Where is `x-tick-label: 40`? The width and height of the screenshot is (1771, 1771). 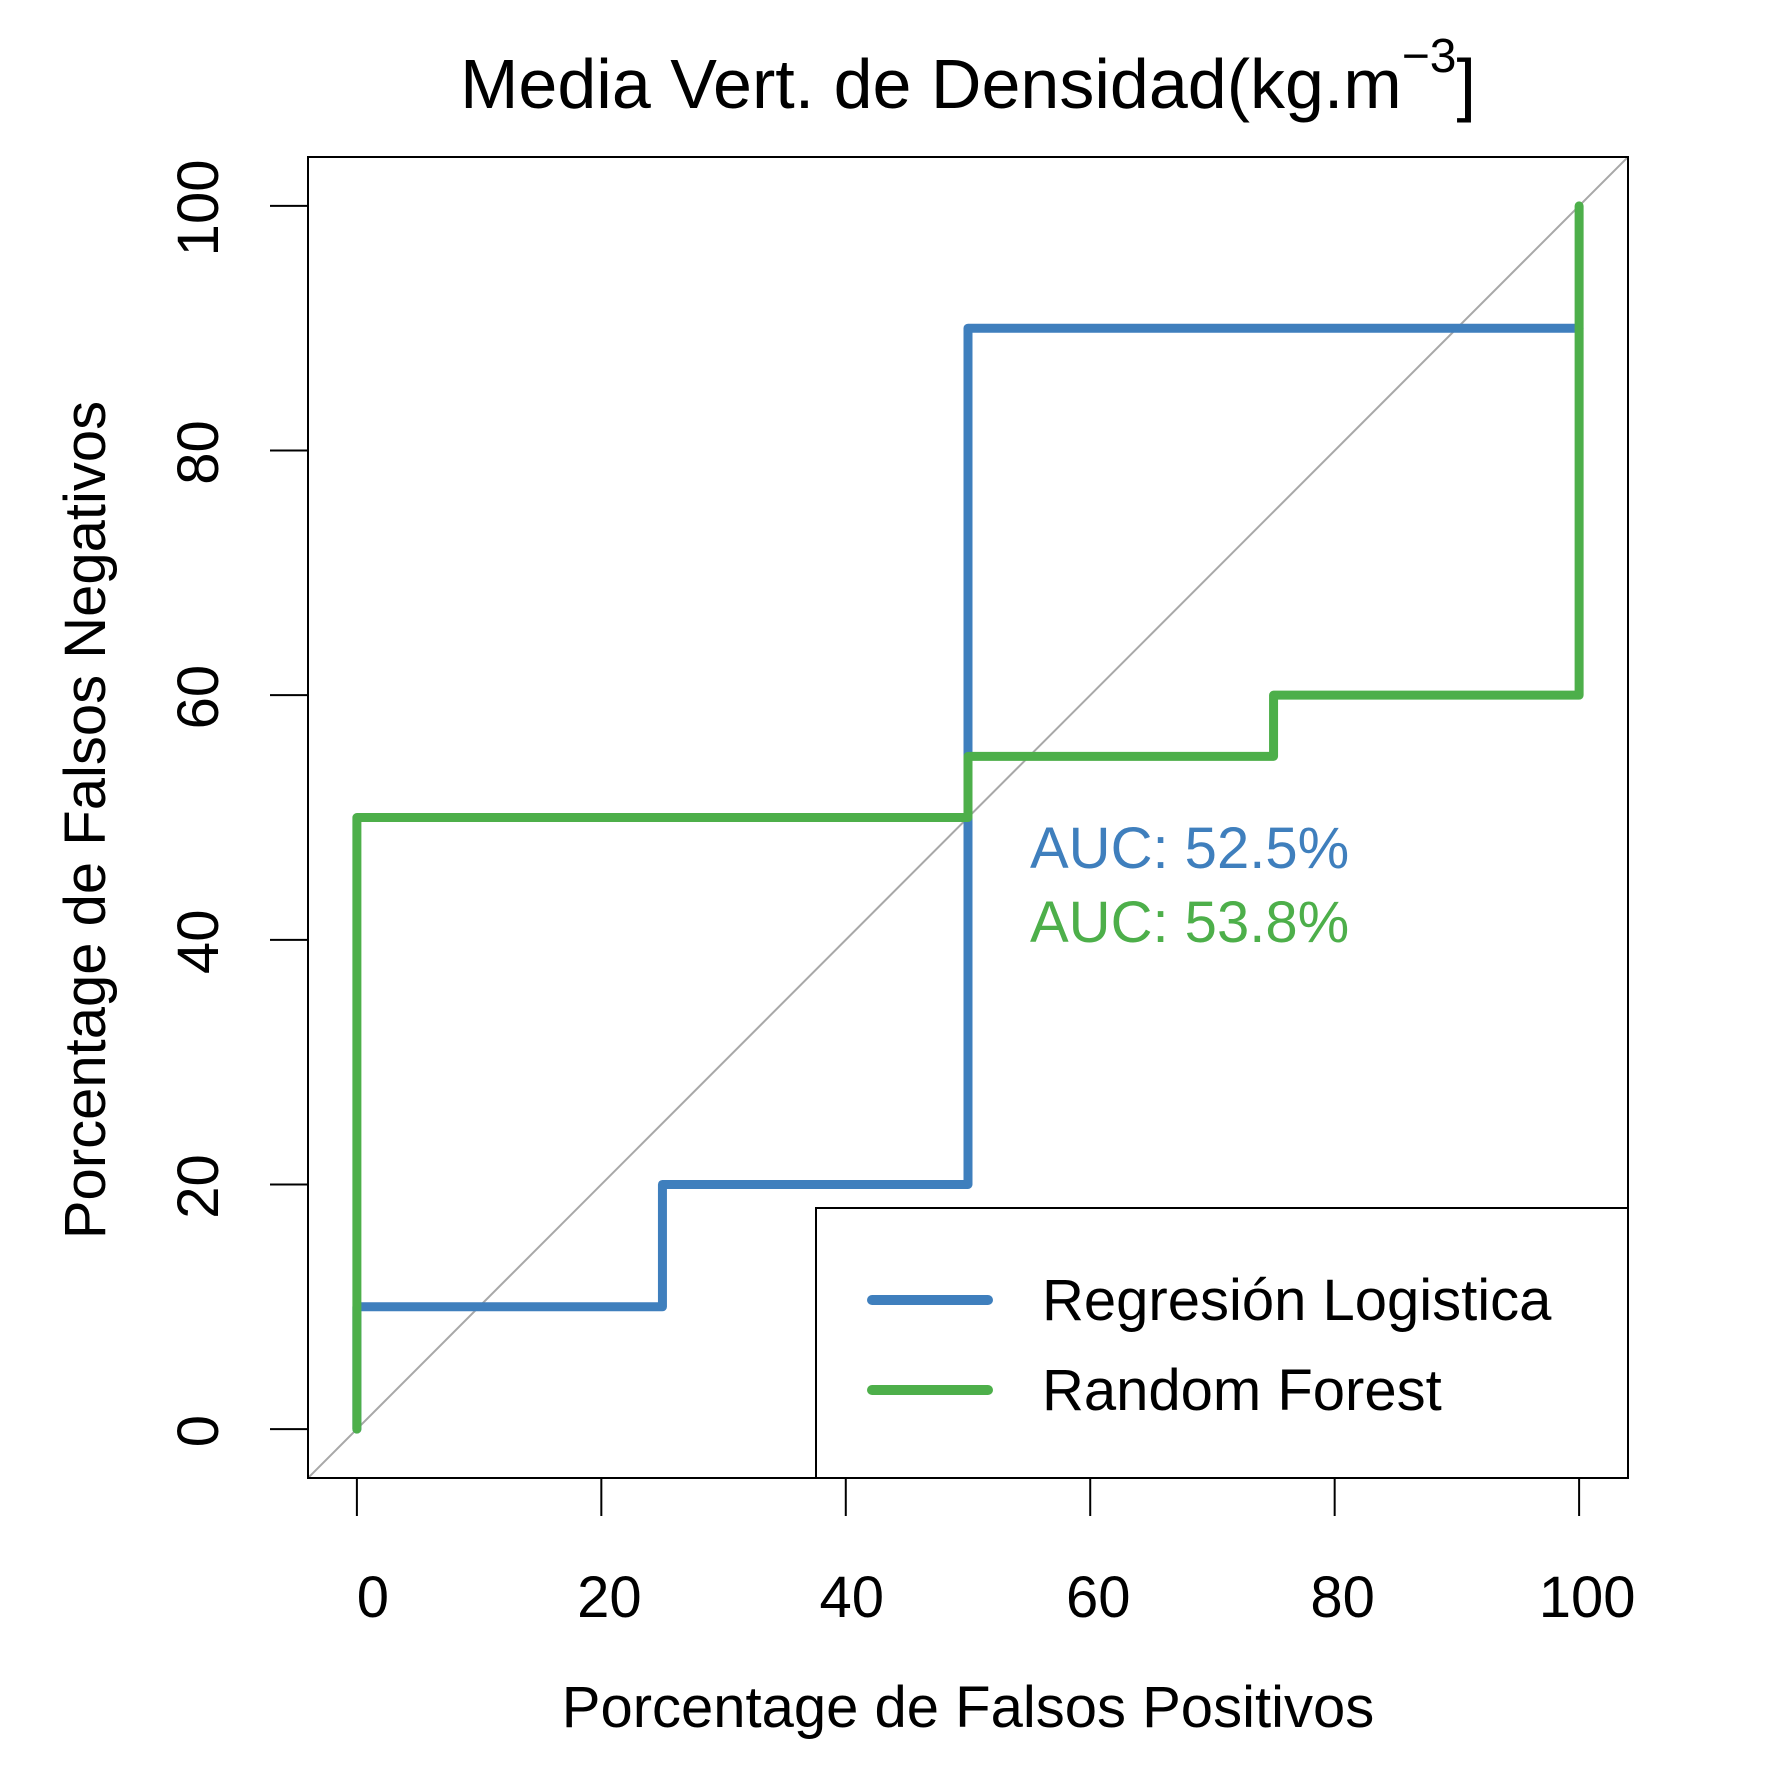 x-tick-label: 40 is located at coordinates (852, 1597).